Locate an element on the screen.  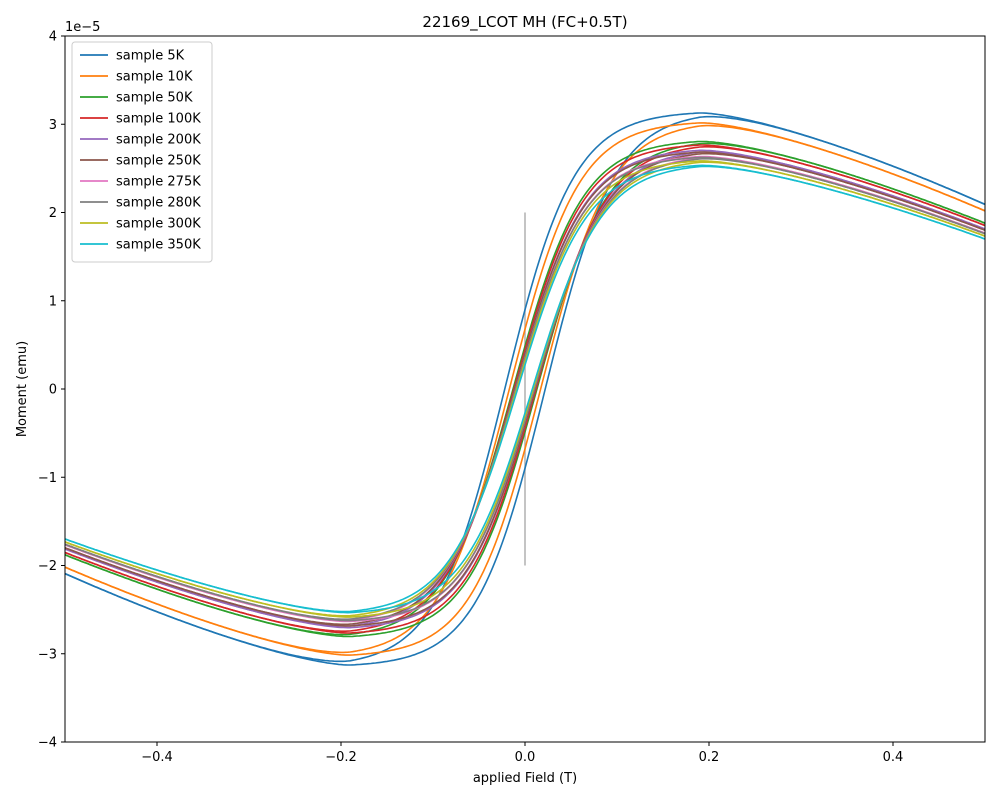
legend-label: sample 200K is located at coordinates (158, 140).